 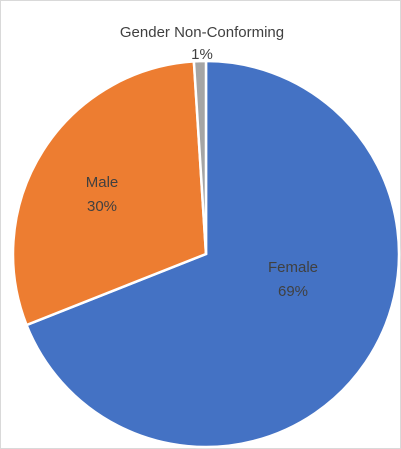 I want to click on slice-label-gnc-value: 1%, so click(x=202, y=54).